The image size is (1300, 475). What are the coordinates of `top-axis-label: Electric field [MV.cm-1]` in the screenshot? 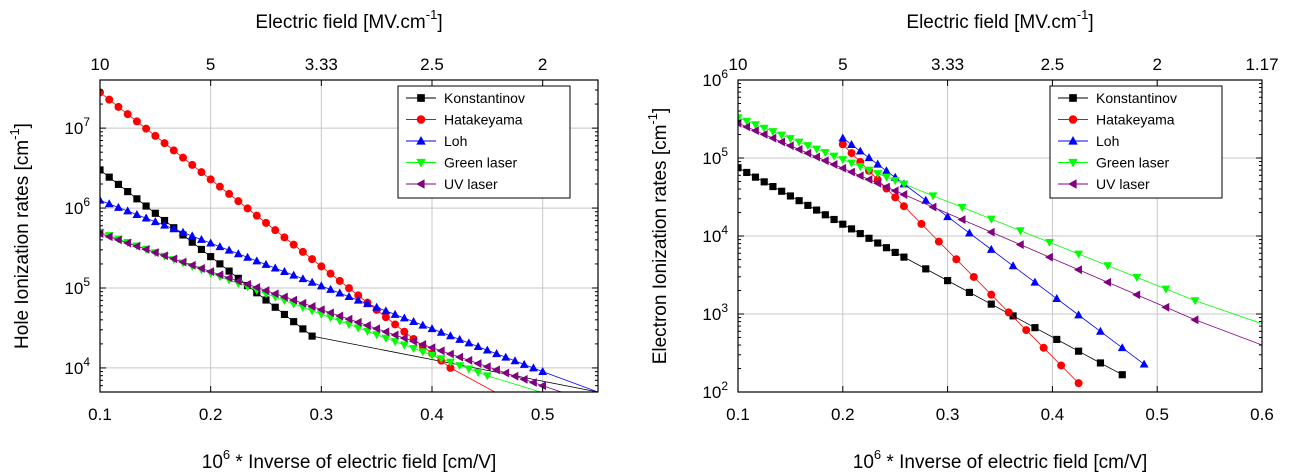 It's located at (999, 20).